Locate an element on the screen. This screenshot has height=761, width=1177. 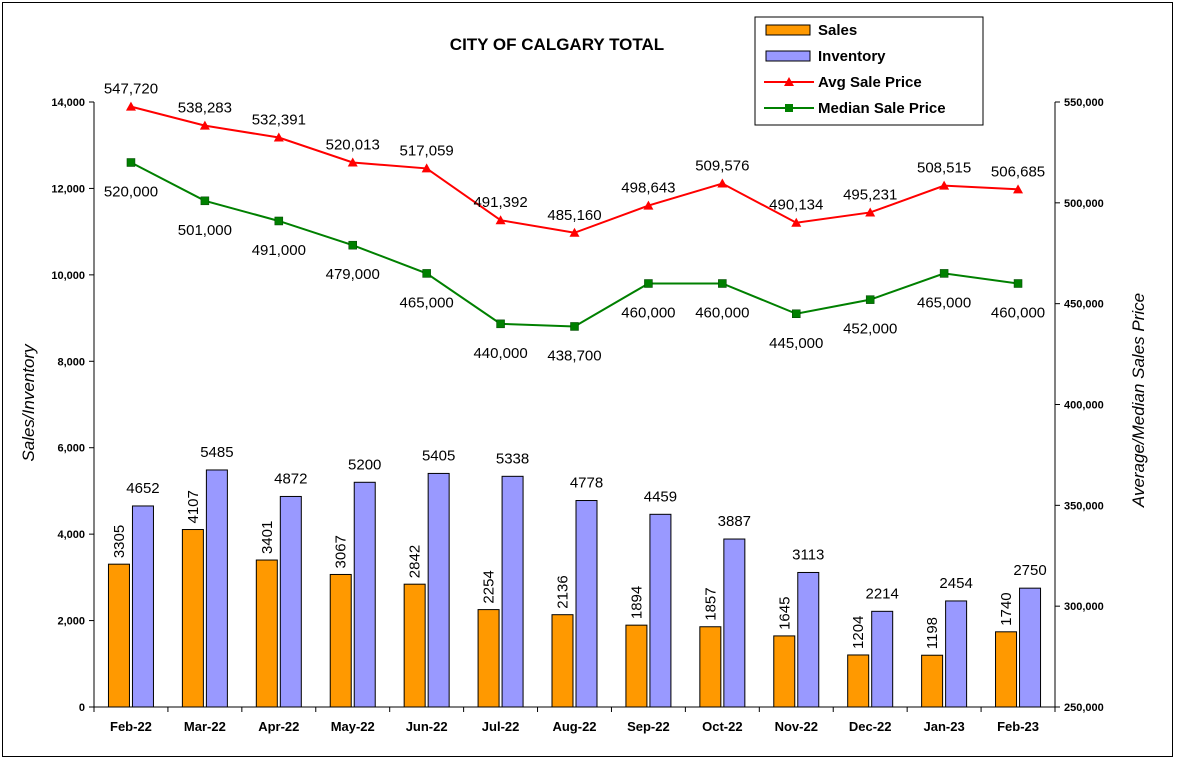
sales-data-label: 4107 is located at coordinates (193, 506).